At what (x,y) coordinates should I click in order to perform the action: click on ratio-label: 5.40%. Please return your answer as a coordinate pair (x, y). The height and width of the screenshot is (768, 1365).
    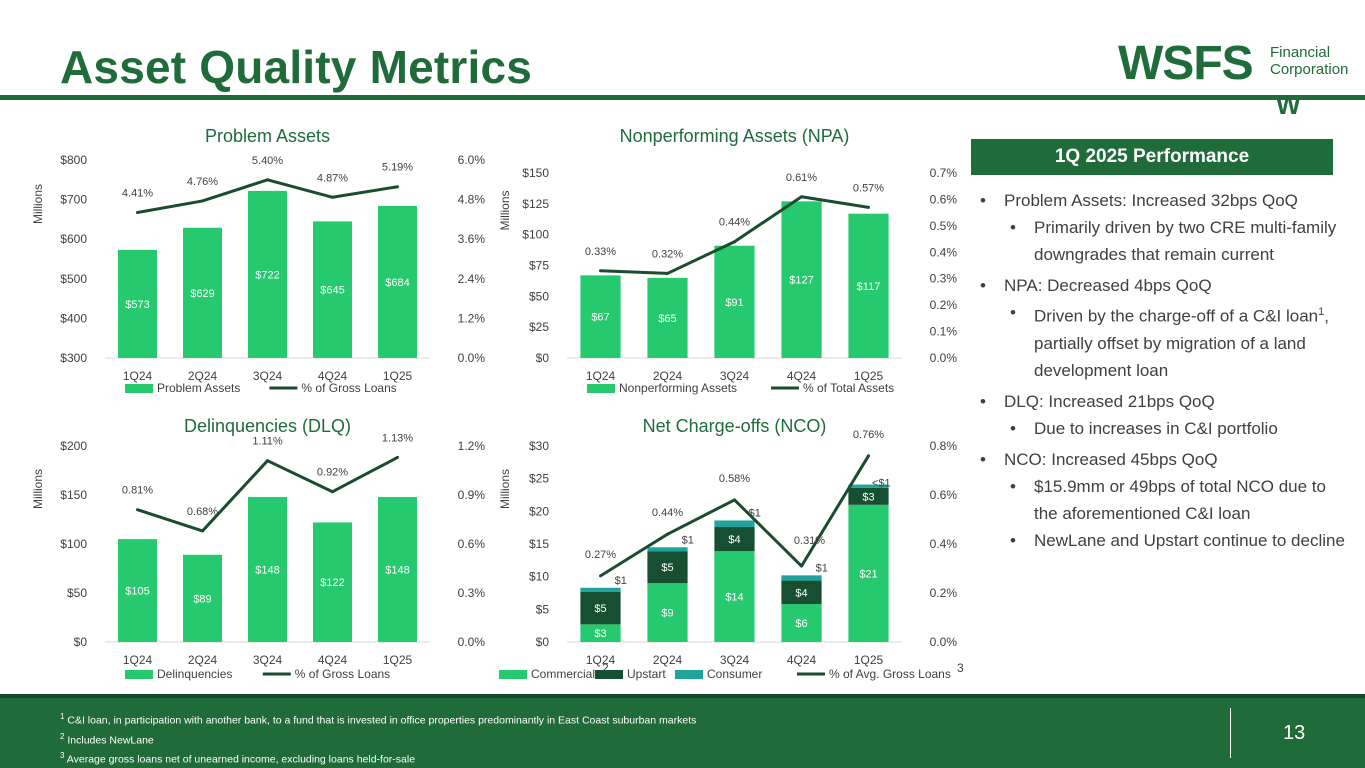
    Looking at the image, I should click on (267, 161).